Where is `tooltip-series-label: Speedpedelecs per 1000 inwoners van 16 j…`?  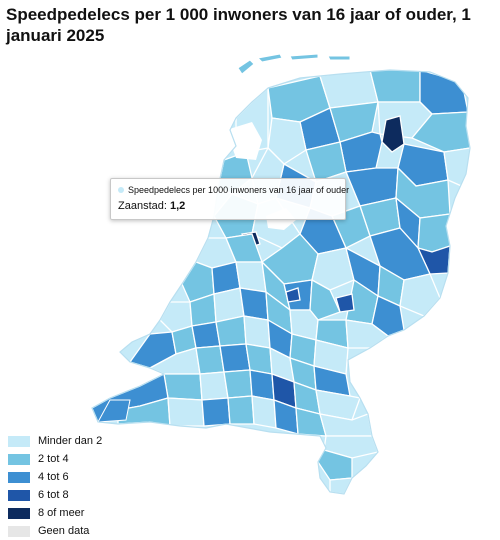 tooltip-series-label: Speedpedelecs per 1000 inwoners van 16 j… is located at coordinates (239, 190).